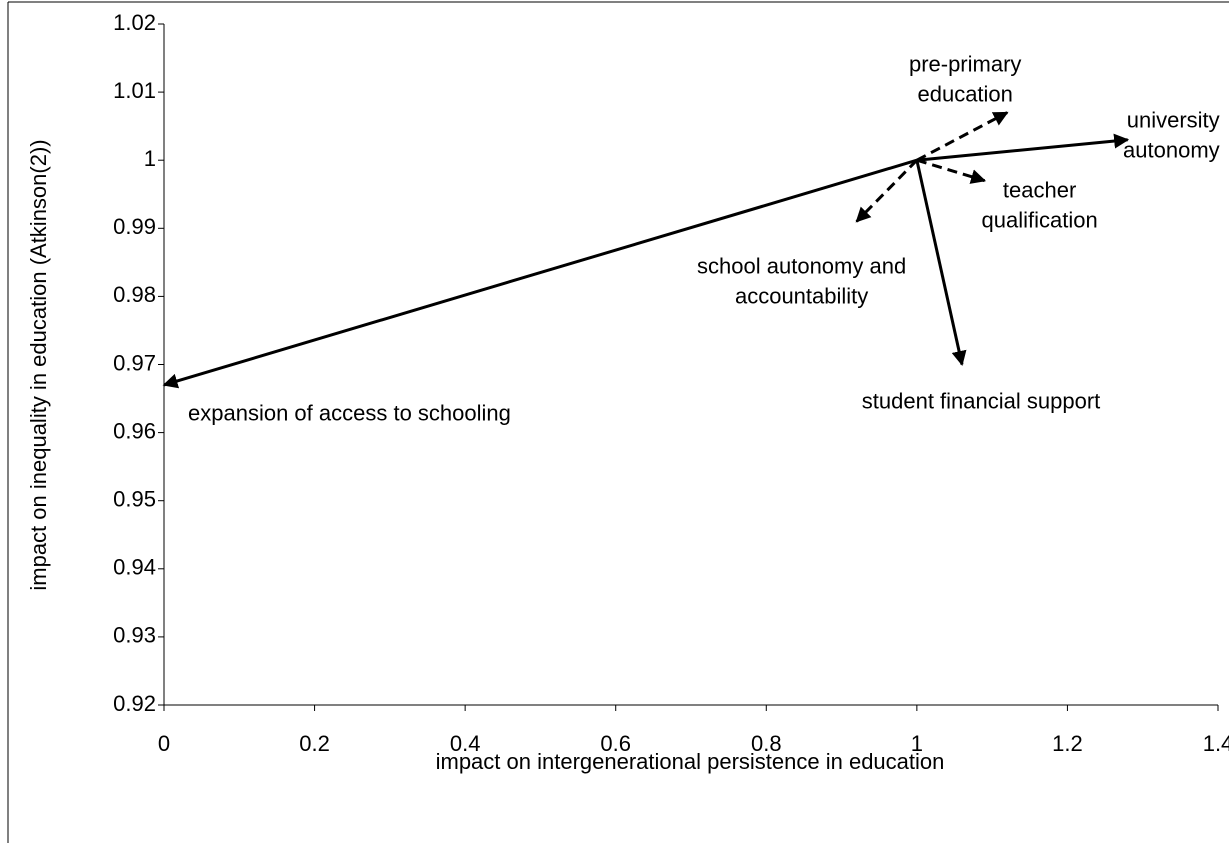  What do you see at coordinates (134, 22) in the screenshot?
I see `y-tick-label: 1.02` at bounding box center [134, 22].